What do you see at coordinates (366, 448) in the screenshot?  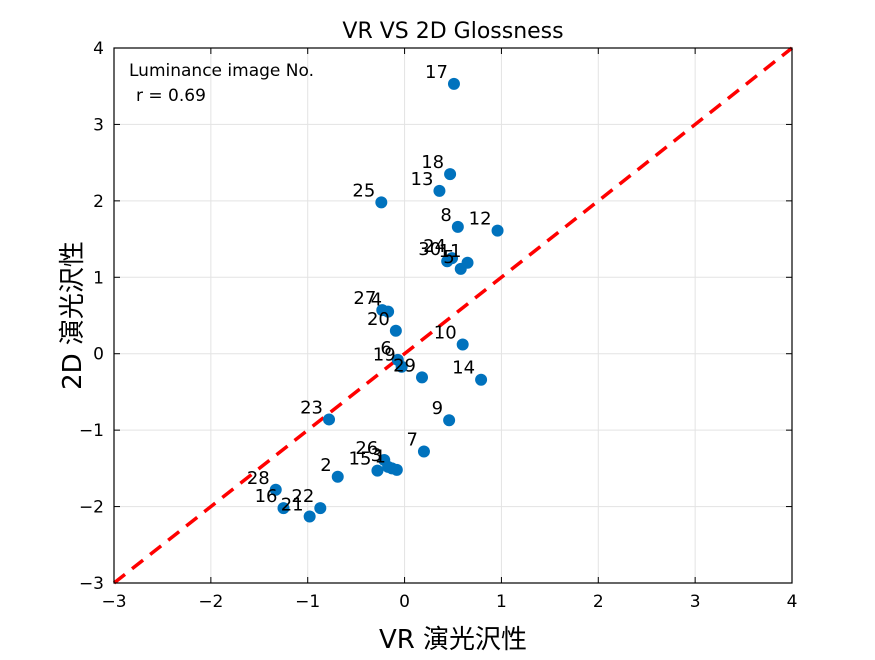 I see `point-label-26: 26` at bounding box center [366, 448].